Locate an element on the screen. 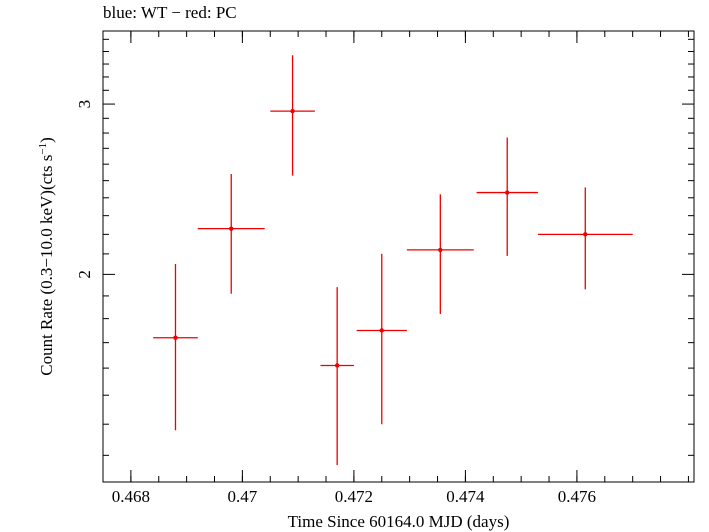 Image resolution: width=709 pixels, height=532 pixels. x-tick-label: 0.474 is located at coordinates (465, 496).